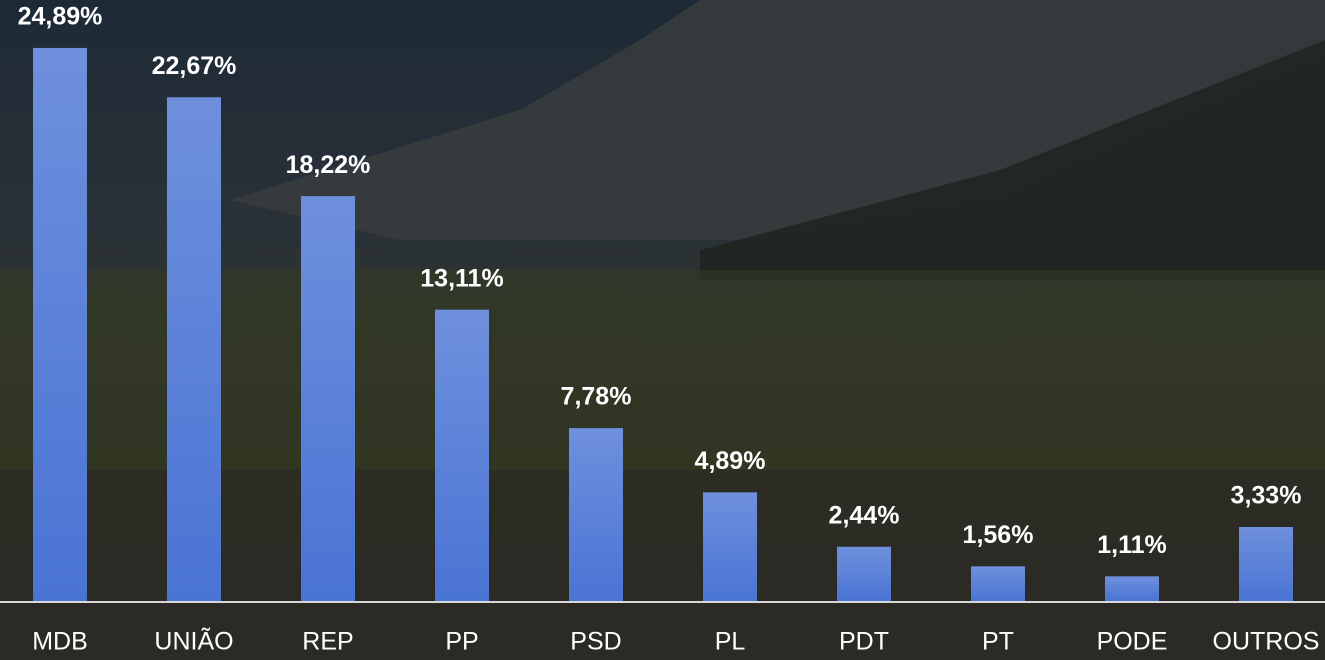 The height and width of the screenshot is (660, 1325). Describe the element at coordinates (461, 278) in the screenshot. I see `value-label: 13,11%` at that location.